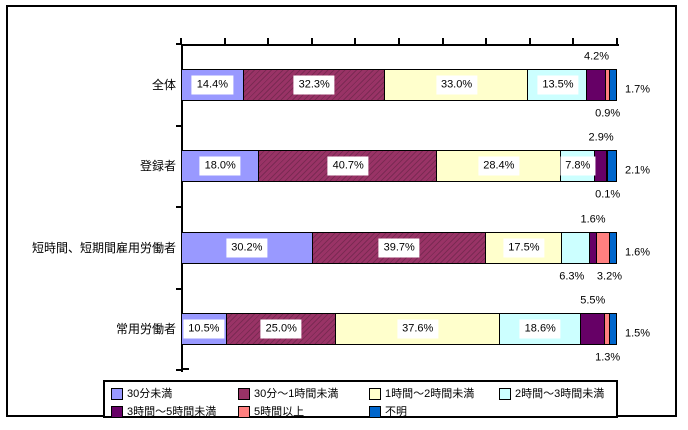 The image size is (688, 430). What do you see at coordinates (172, 412) in the screenshot?
I see `legend-label: 3時間〜5時間未満` at bounding box center [172, 412].